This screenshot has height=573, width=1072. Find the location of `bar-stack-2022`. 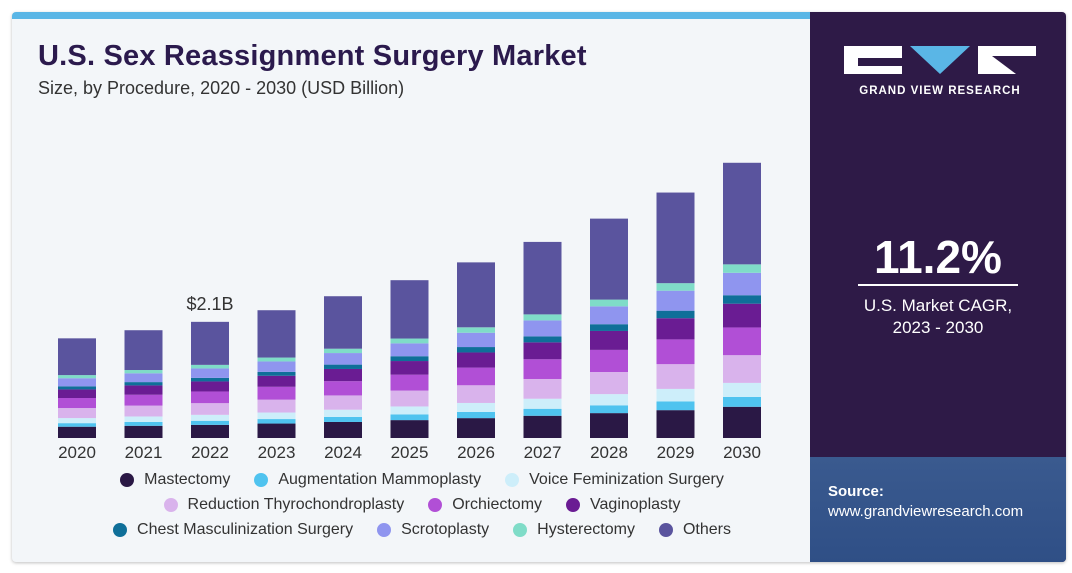

bar-stack-2022 is located at coordinates (210, 379).